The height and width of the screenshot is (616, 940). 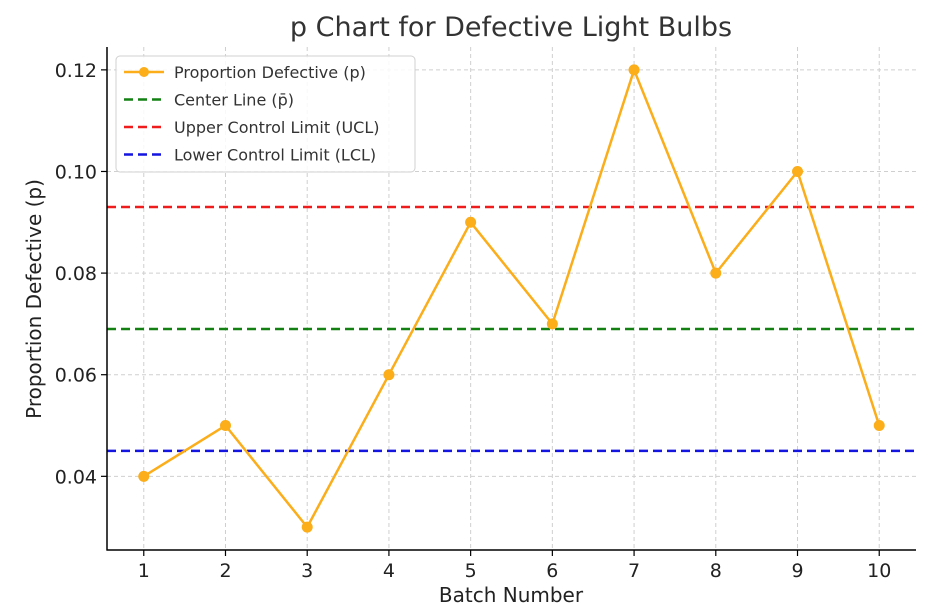 I want to click on x-tick-label: 4, so click(x=389, y=571).